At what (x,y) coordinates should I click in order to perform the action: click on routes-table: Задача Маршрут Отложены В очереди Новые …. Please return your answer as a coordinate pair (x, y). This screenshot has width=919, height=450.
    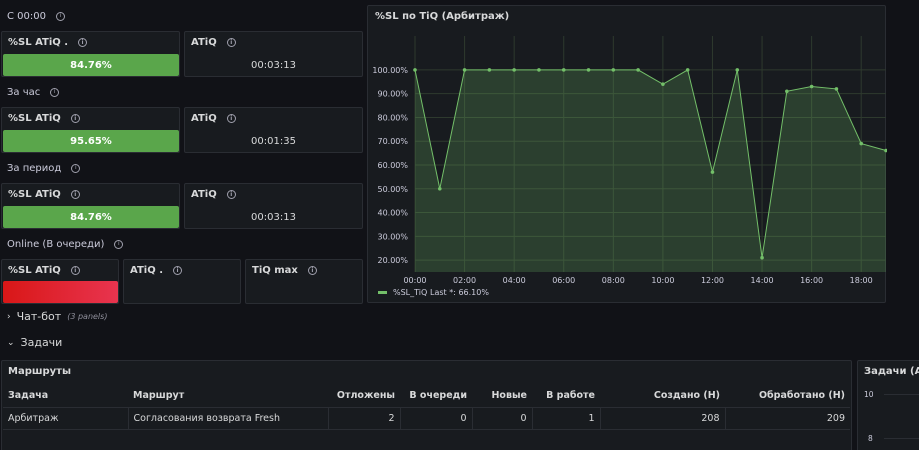
    Looking at the image, I should click on (426, 407).